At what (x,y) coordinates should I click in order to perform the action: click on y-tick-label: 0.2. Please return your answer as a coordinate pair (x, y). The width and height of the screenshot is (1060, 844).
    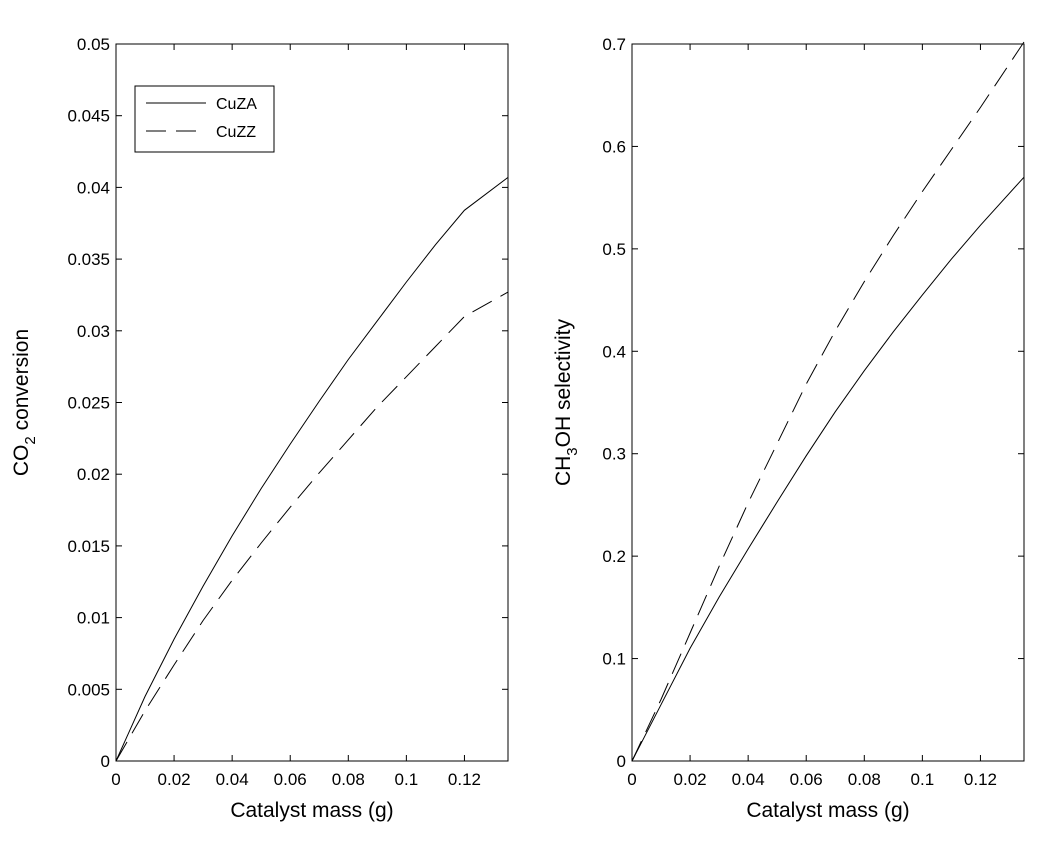
    Looking at the image, I should click on (614, 556).